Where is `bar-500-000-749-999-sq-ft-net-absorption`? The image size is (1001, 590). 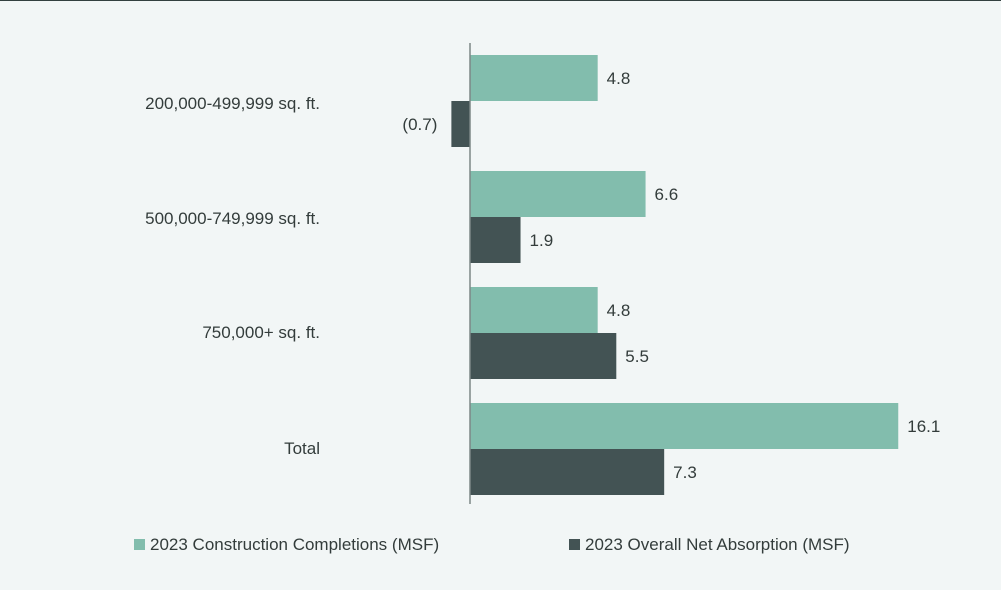 bar-500-000-749-999-sq-ft-net-absorption is located at coordinates (495, 240).